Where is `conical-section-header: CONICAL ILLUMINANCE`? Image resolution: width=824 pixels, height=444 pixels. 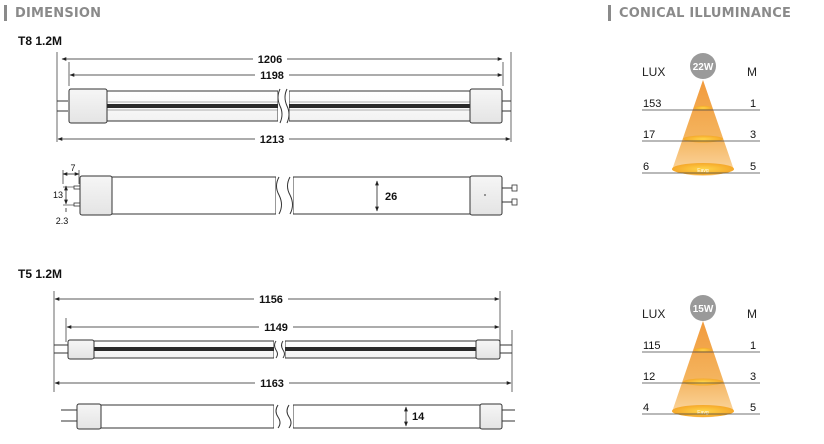 conical-section-header: CONICAL ILLUMINANCE is located at coordinates (699, 13).